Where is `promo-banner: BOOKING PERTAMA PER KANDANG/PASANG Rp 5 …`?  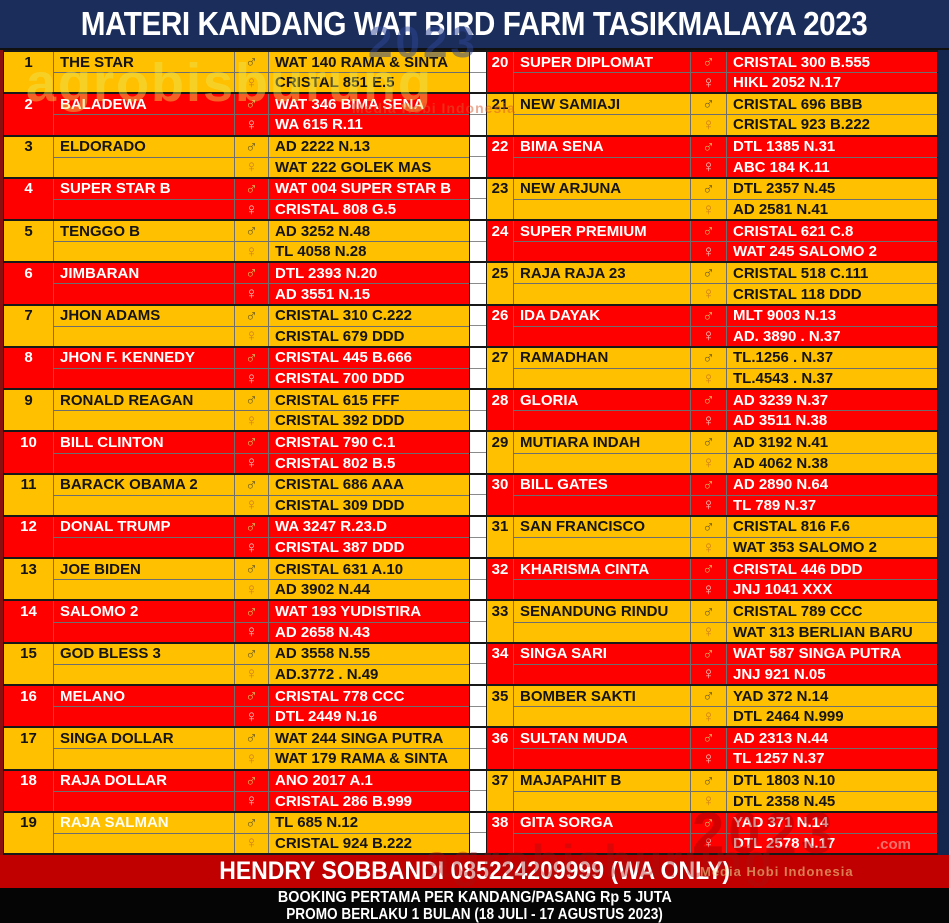 promo-banner: BOOKING PERTAMA PER KANDANG/PASANG Rp 5 … is located at coordinates (474, 905).